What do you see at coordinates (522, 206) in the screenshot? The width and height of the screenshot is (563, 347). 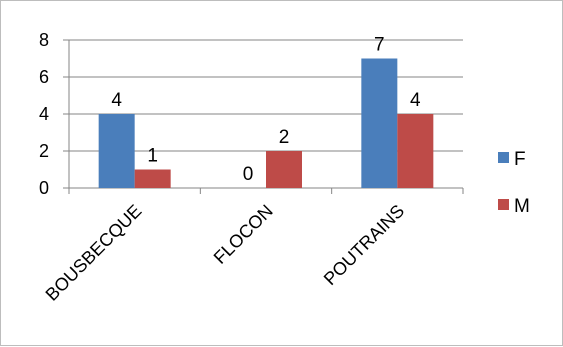 I see `legend-label: M` at bounding box center [522, 206].